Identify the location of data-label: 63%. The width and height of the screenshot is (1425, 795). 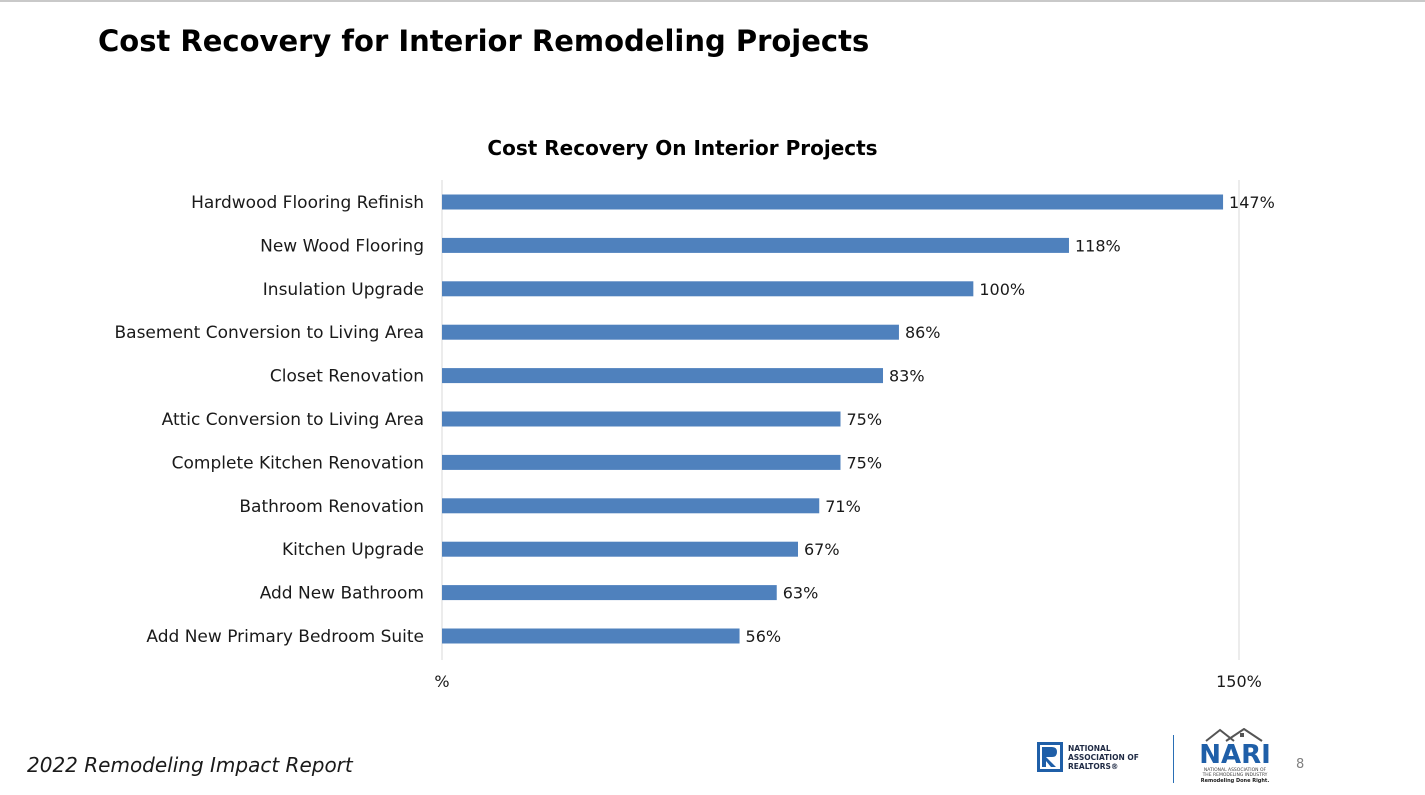
(801, 593).